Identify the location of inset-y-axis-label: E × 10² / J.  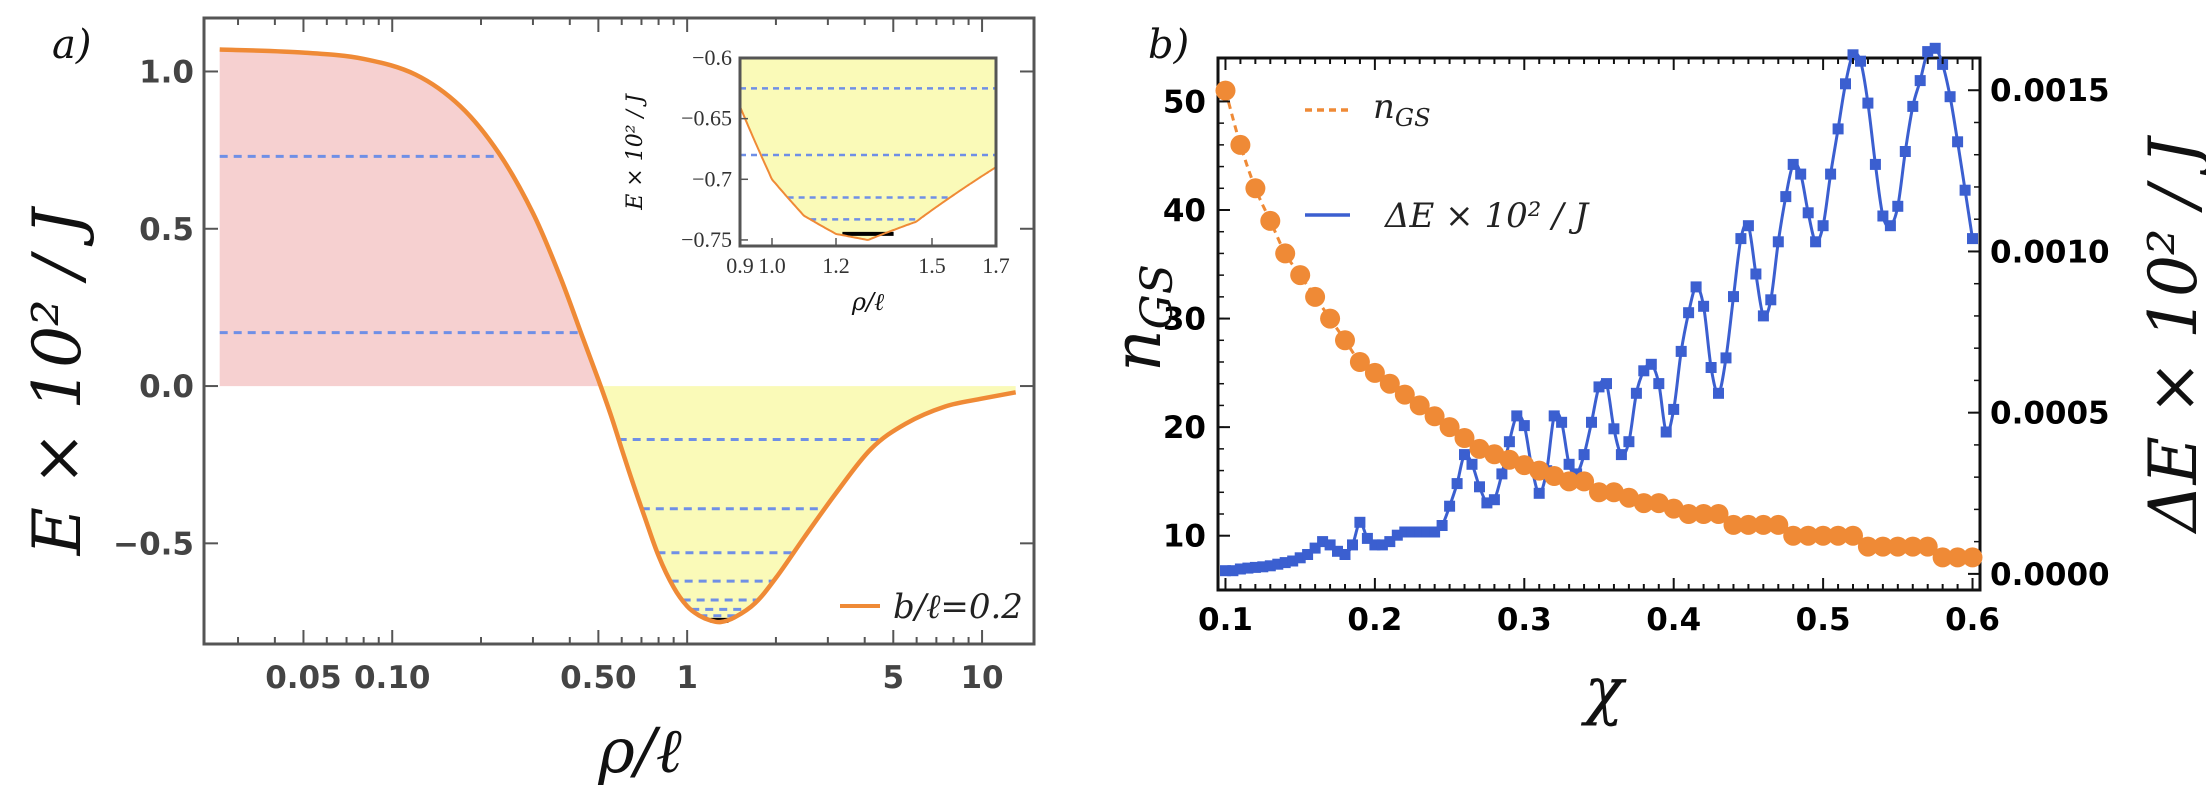
(635, 152).